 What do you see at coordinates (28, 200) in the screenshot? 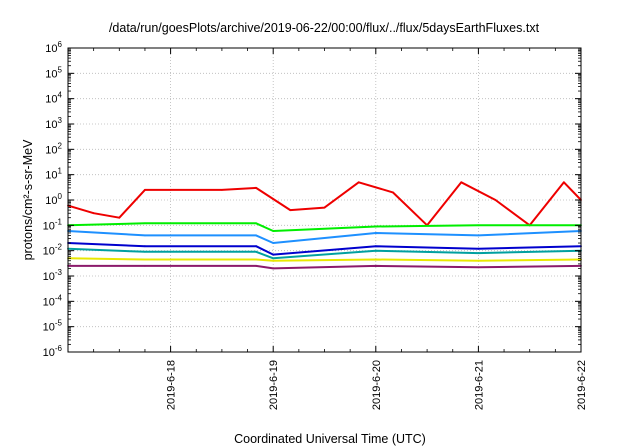
I see `y-axis-label: protons/cm²-s-sr-MeV` at bounding box center [28, 200].